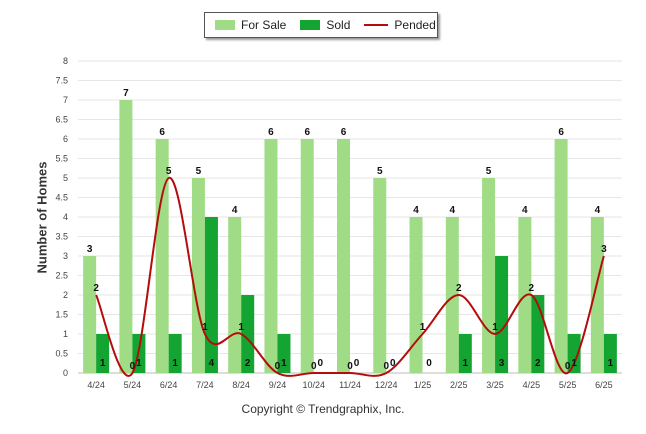  What do you see at coordinates (65, 100) in the screenshot?
I see `y-tick-label: 7` at bounding box center [65, 100].